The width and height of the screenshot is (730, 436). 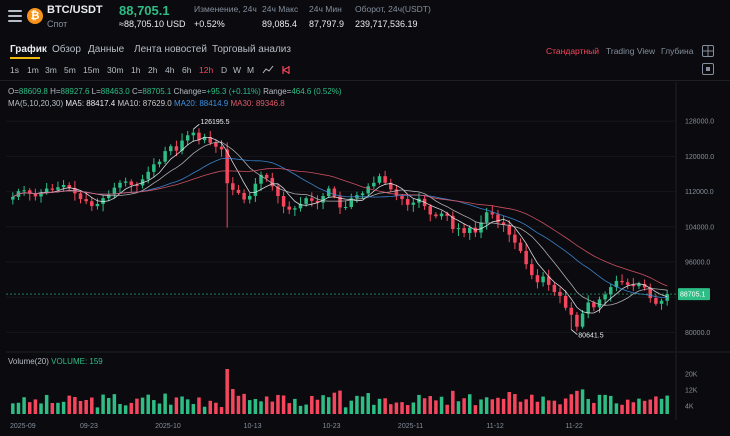 What do you see at coordinates (237, 70) in the screenshot?
I see `timeframe-w: W` at bounding box center [237, 70].